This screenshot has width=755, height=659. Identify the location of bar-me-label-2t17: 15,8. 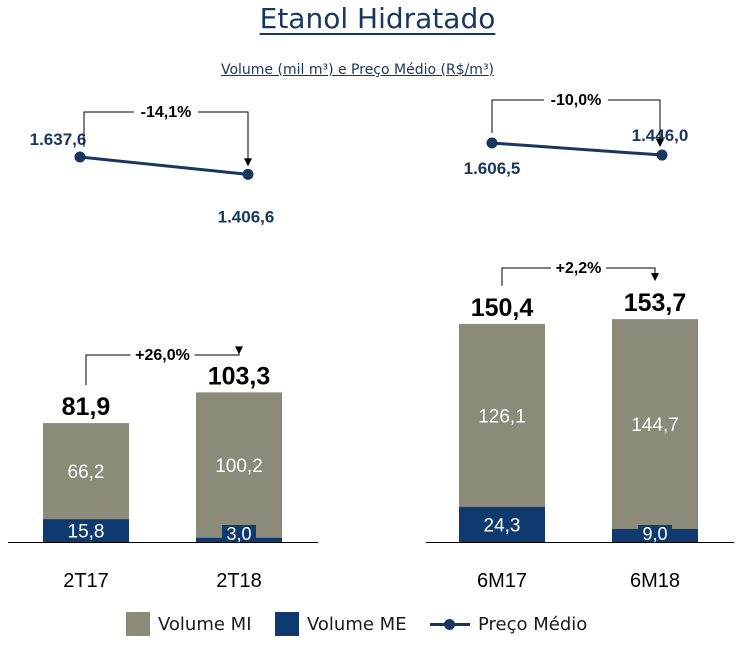
(86, 532).